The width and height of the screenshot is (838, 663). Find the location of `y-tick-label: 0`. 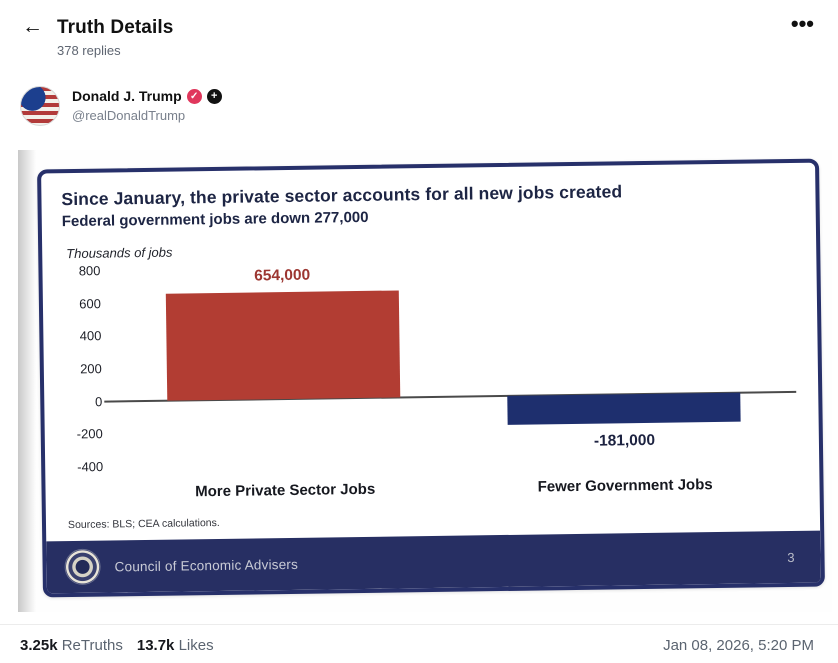

y-tick-label: 0 is located at coordinates (98, 401).